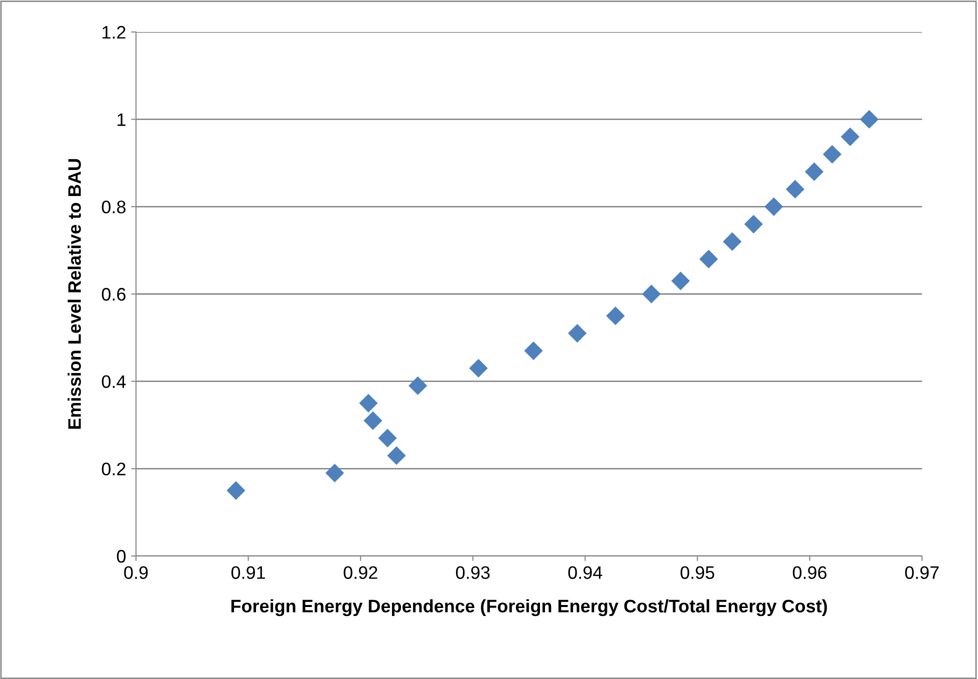 The image size is (978, 679). I want to click on y-tick-label: 1.2, so click(114, 32).